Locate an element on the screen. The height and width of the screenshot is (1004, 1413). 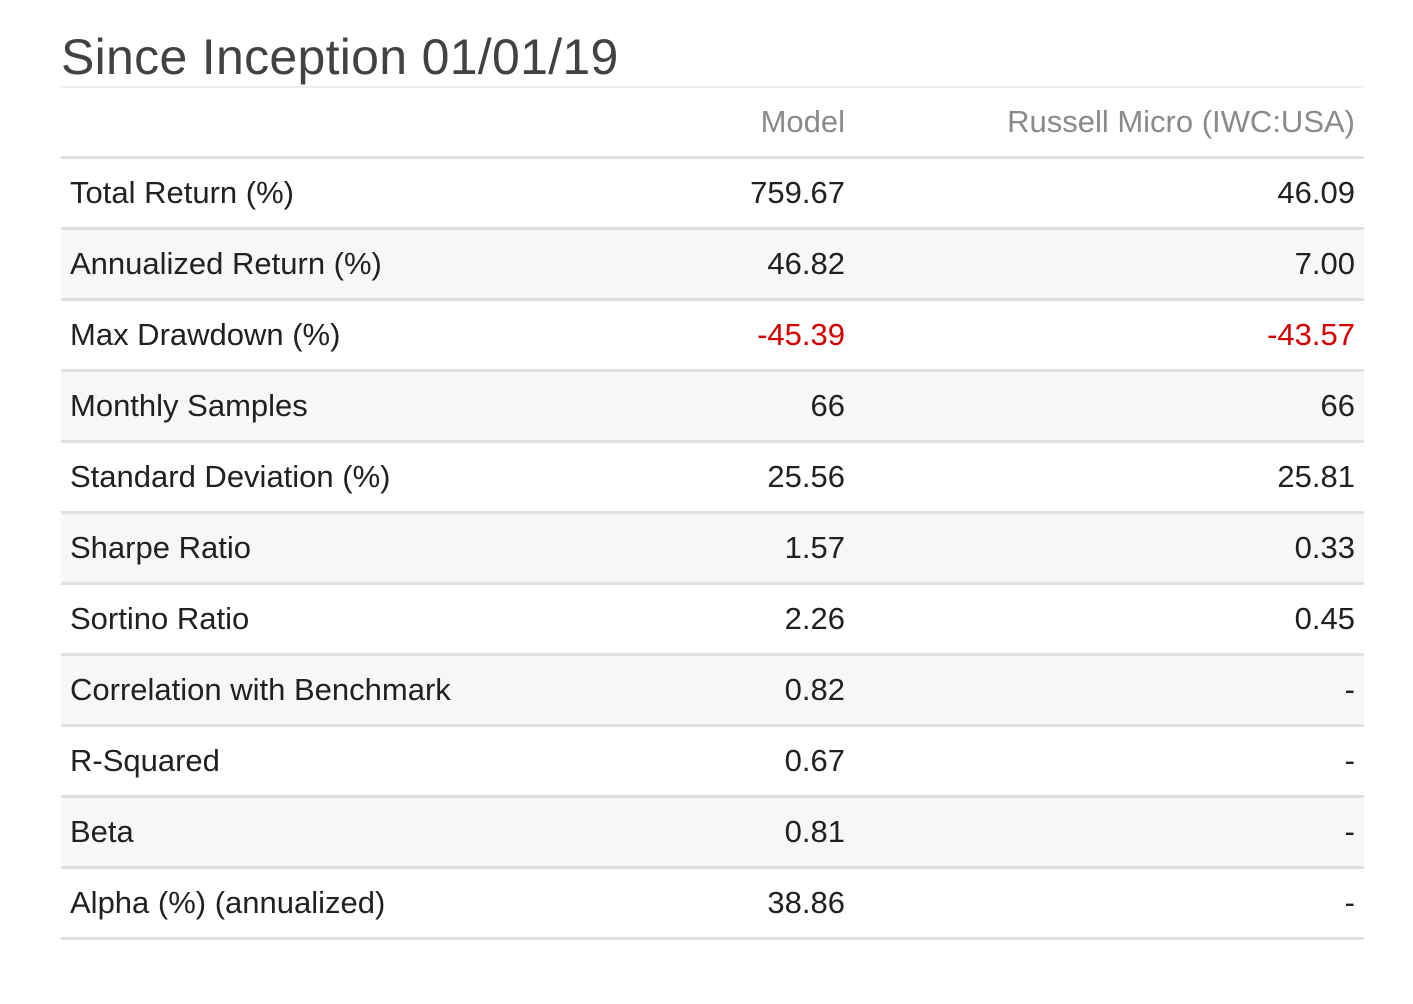
table-row: Annualized Return (%) 46.82 7.00 is located at coordinates (712, 264).